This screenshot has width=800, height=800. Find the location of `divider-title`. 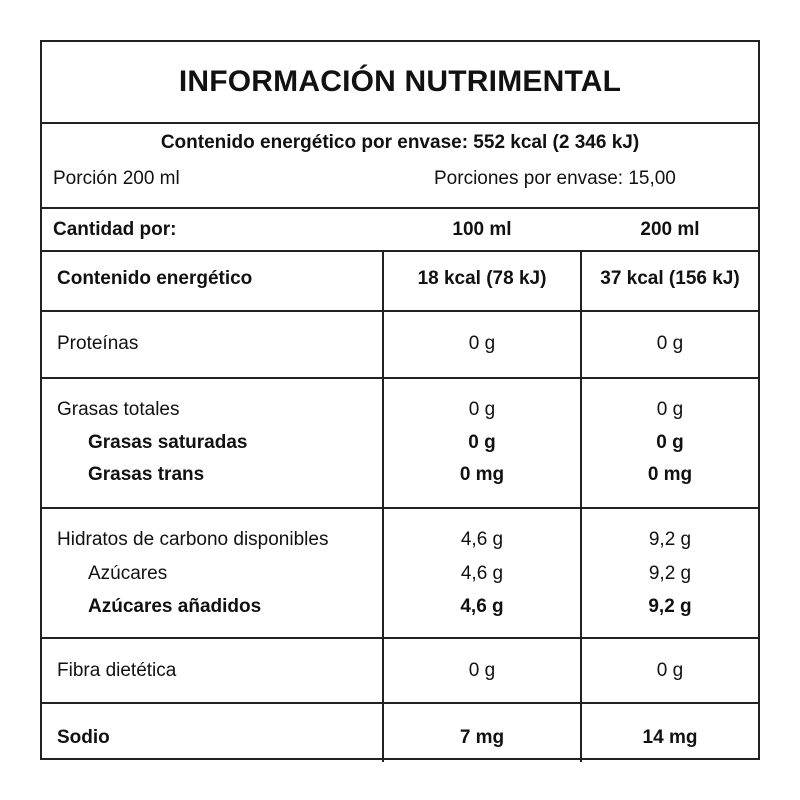

divider-title is located at coordinates (400, 123).